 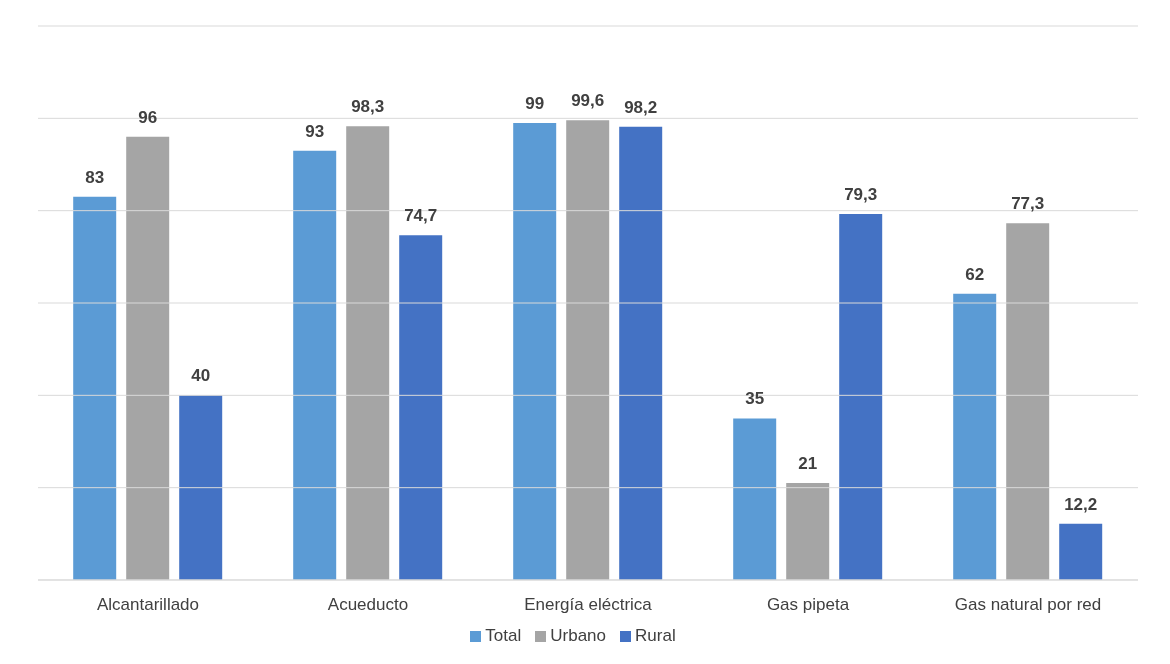 What do you see at coordinates (148, 605) in the screenshot?
I see `x-tick-label: Alcantarillado` at bounding box center [148, 605].